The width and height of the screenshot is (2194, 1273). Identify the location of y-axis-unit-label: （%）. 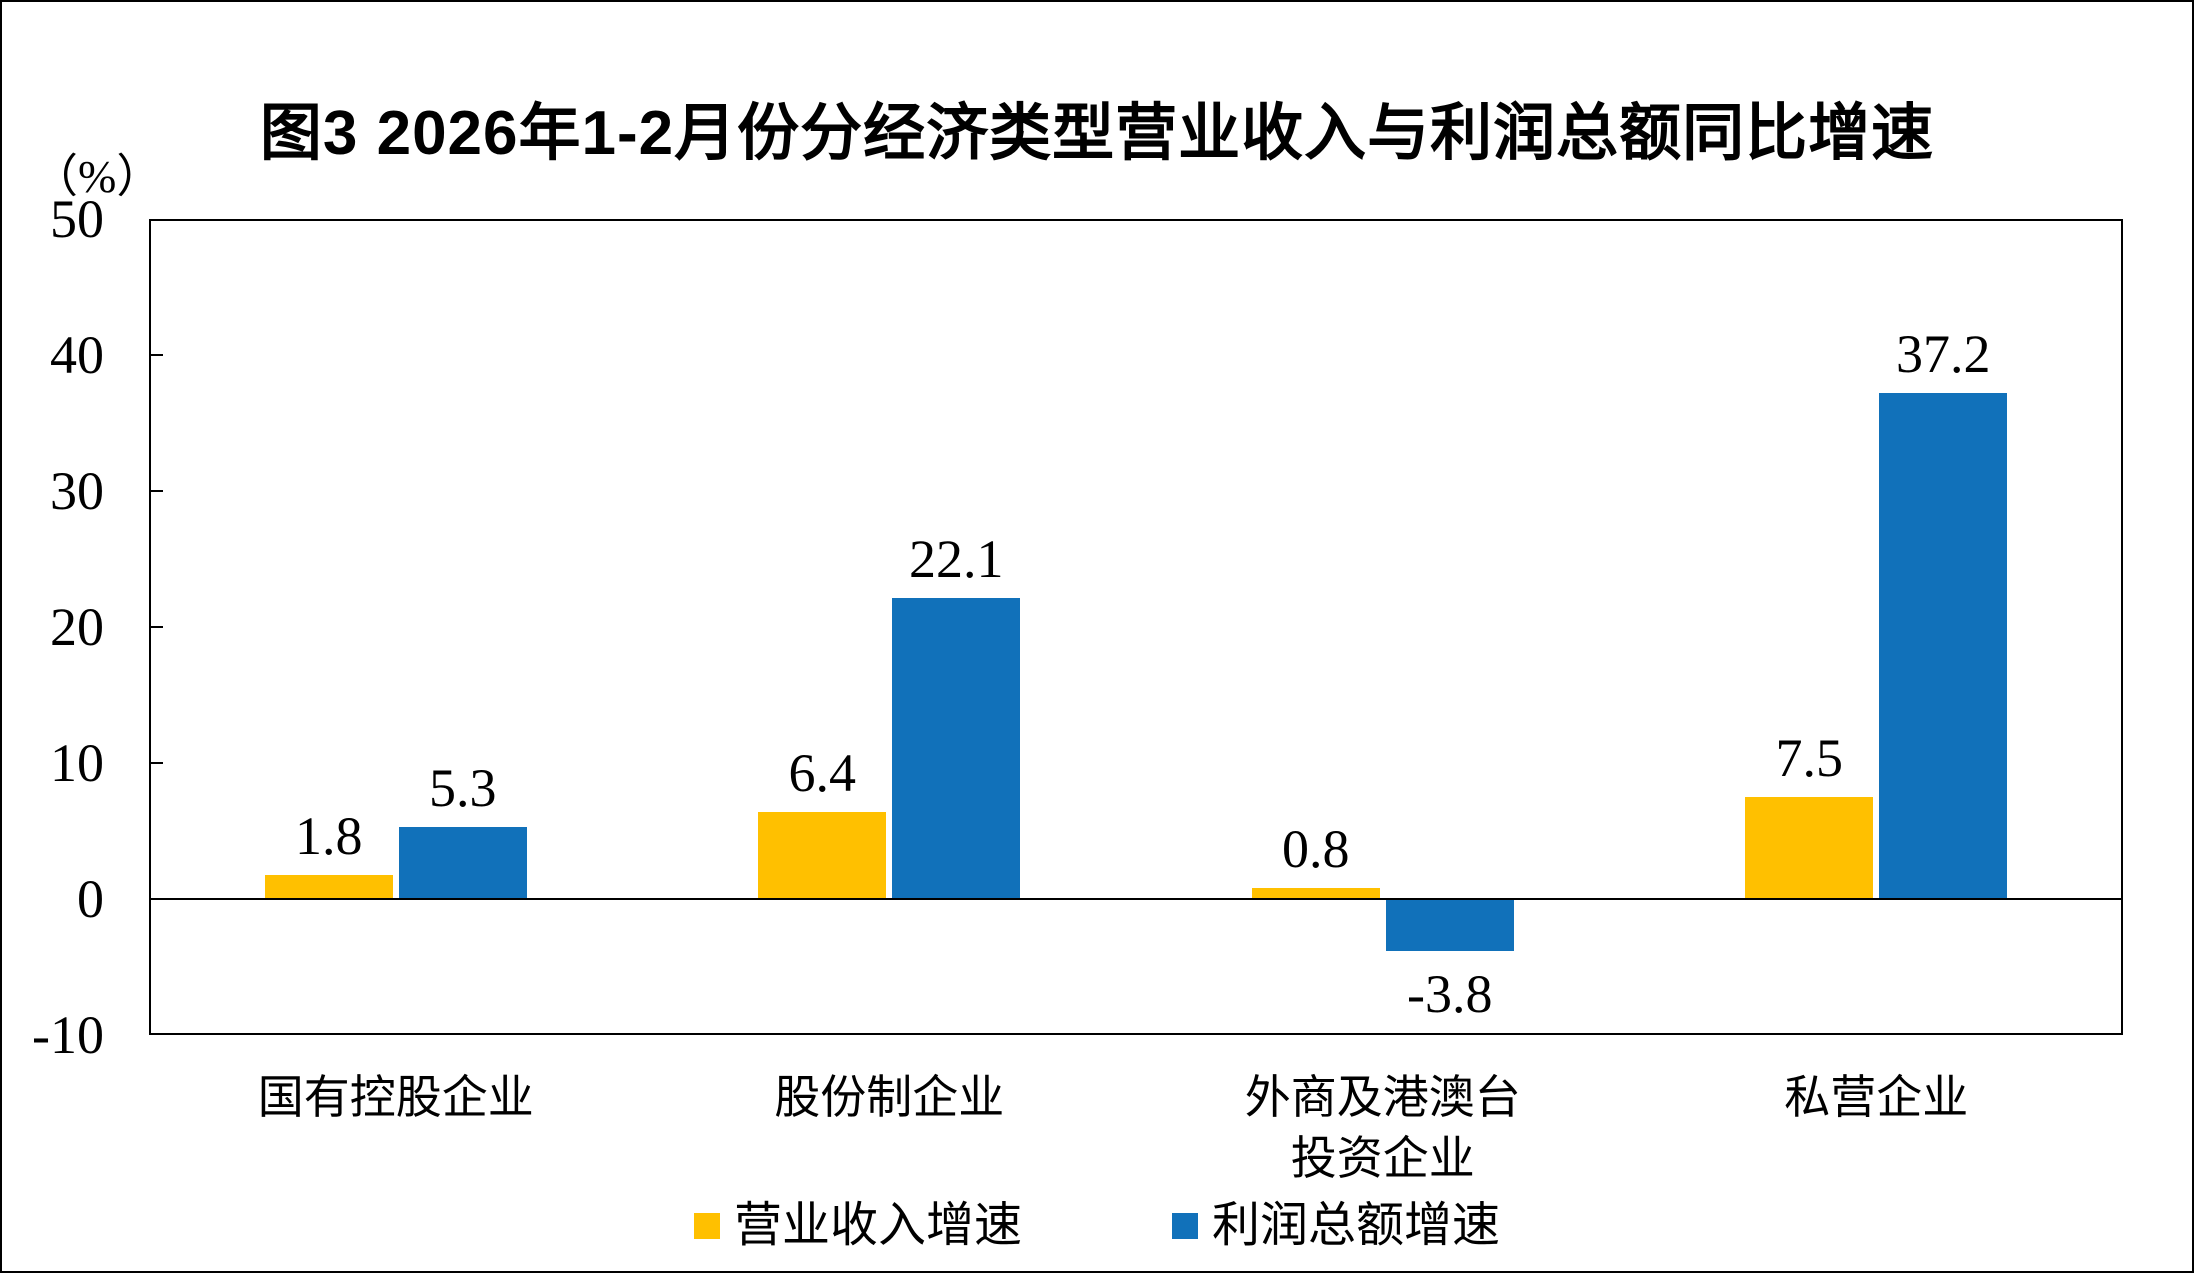
(97, 176).